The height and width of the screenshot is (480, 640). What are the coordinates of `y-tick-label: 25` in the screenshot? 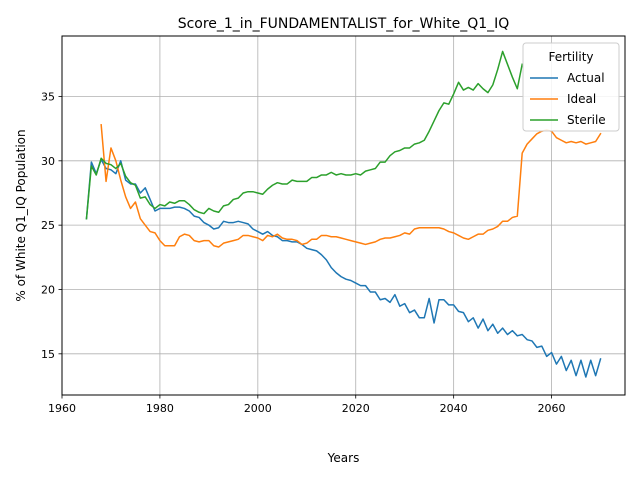 It's located at (48, 225).